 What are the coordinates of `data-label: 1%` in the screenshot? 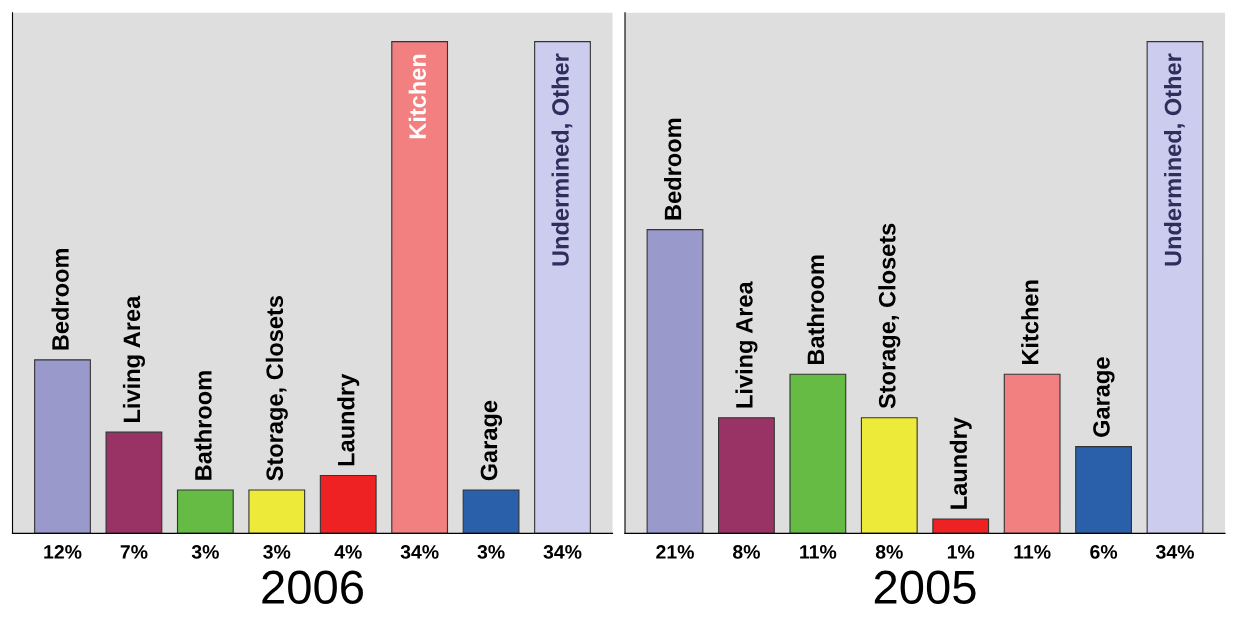 It's located at (961, 552).